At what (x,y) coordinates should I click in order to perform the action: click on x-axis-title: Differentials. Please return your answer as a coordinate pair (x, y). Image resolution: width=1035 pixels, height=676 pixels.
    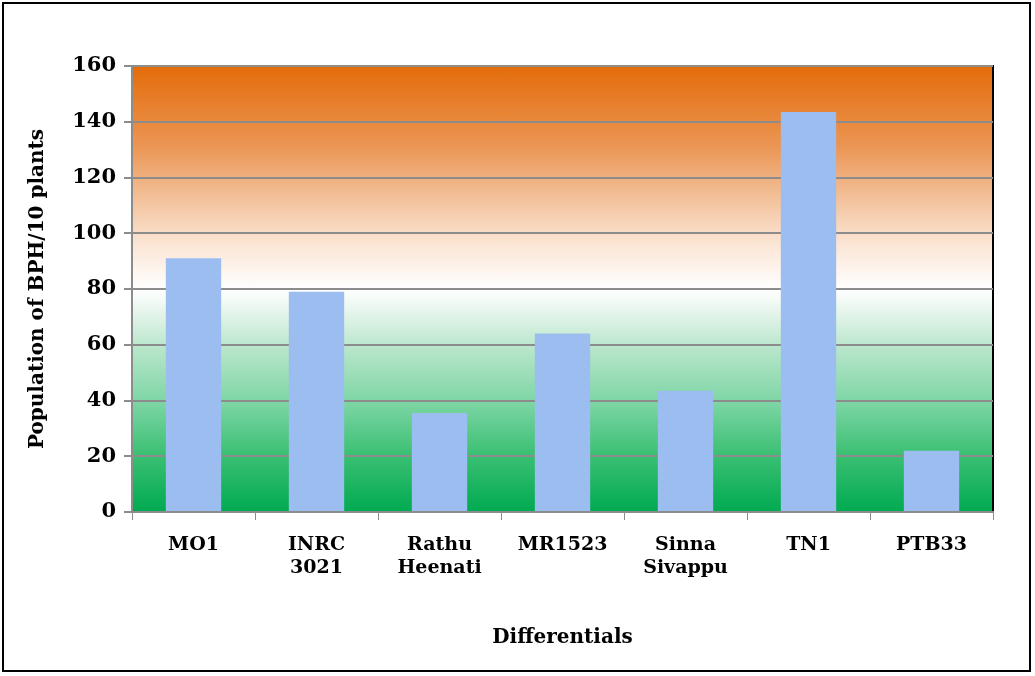
    Looking at the image, I should click on (562, 636).